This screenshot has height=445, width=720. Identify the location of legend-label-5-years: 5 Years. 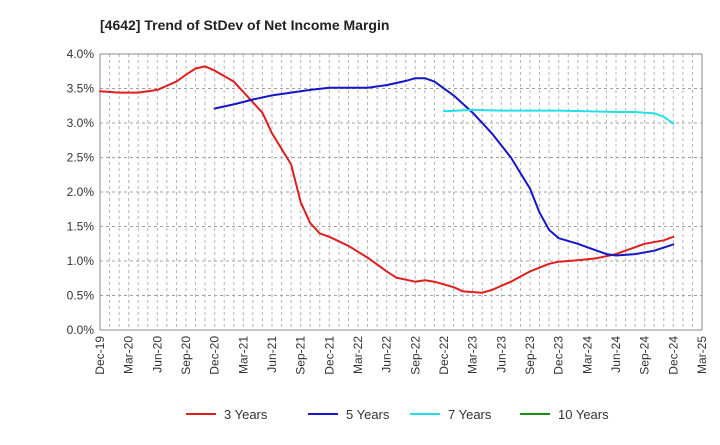
(368, 414).